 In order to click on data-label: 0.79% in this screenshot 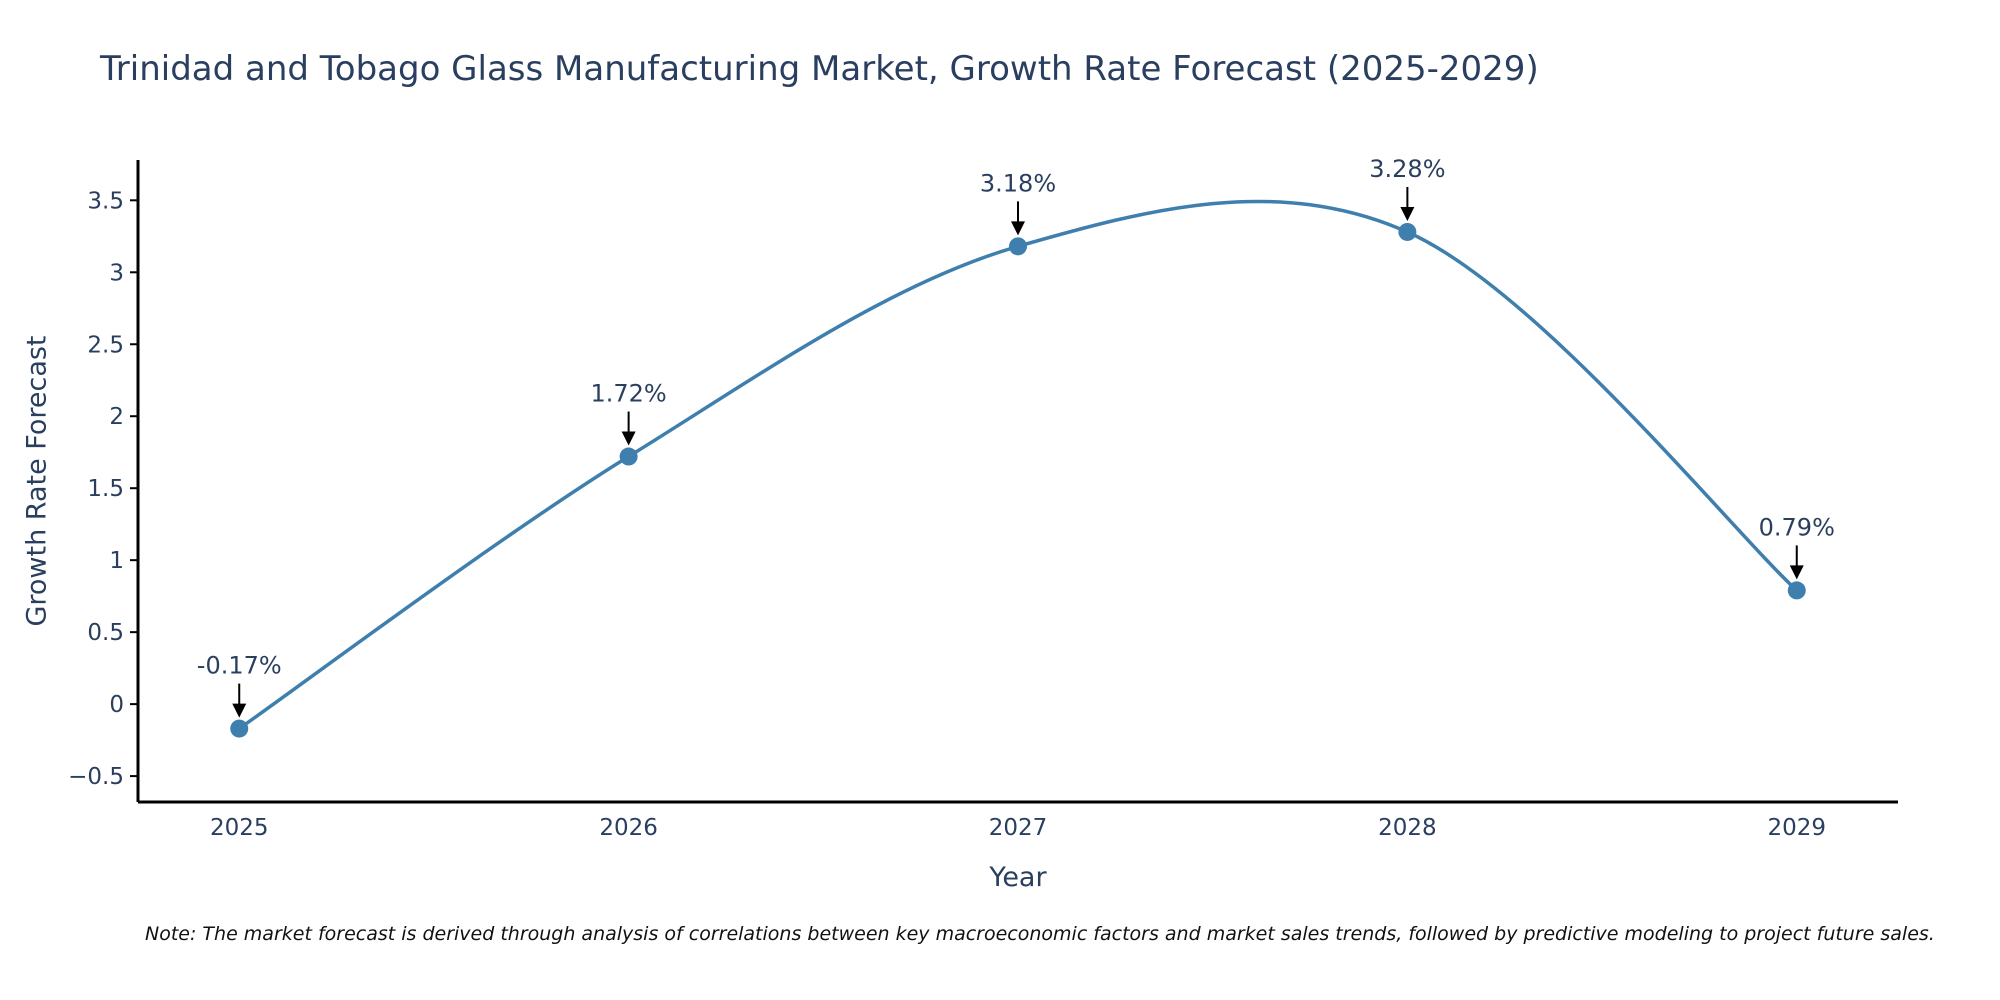, I will do `click(1797, 527)`.